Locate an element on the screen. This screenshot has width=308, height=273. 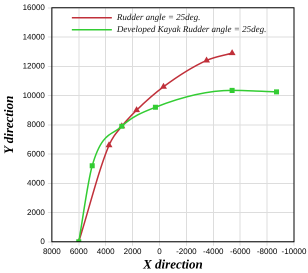
x-tick-label: 2000 is located at coordinates (133, 251).